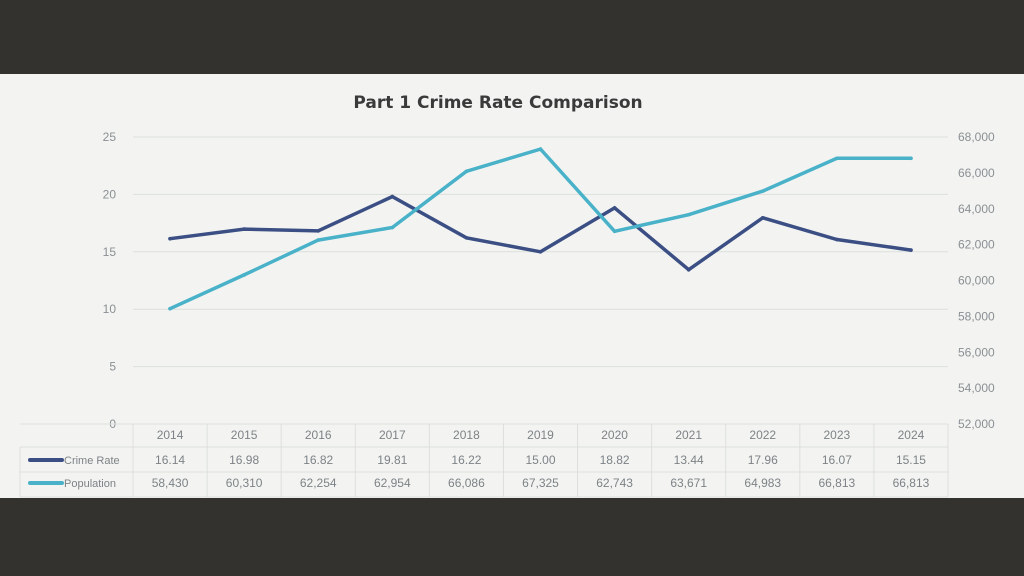 The height and width of the screenshot is (576, 1024). What do you see at coordinates (244, 435) in the screenshot?
I see `category-label: 2015` at bounding box center [244, 435].